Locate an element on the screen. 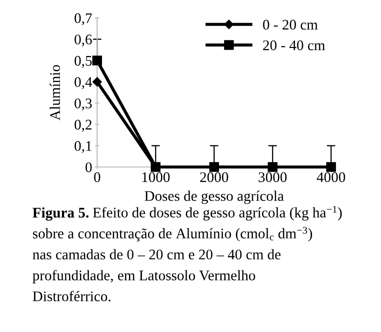 The image size is (381, 332). x-axis-title: Doses de gesso agrícola is located at coordinates (214, 197).